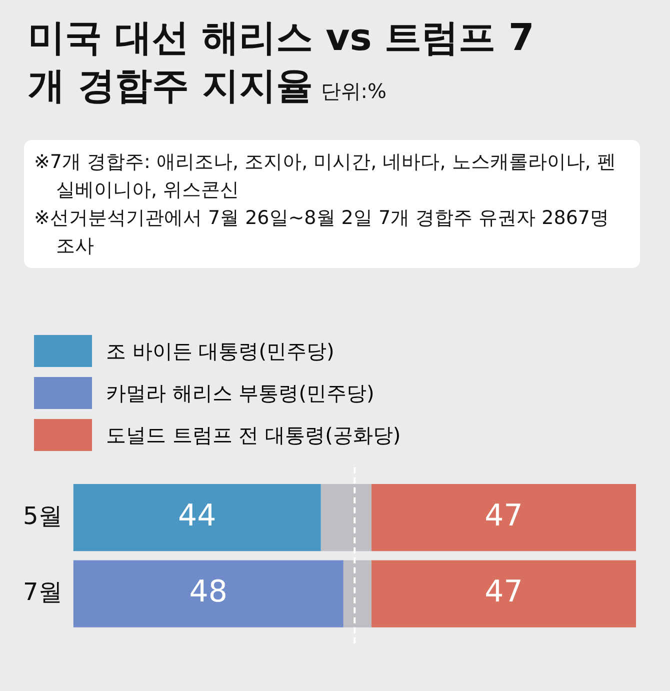  What do you see at coordinates (42, 592) in the screenshot?
I see `y-tick-label: 7월` at bounding box center [42, 592].